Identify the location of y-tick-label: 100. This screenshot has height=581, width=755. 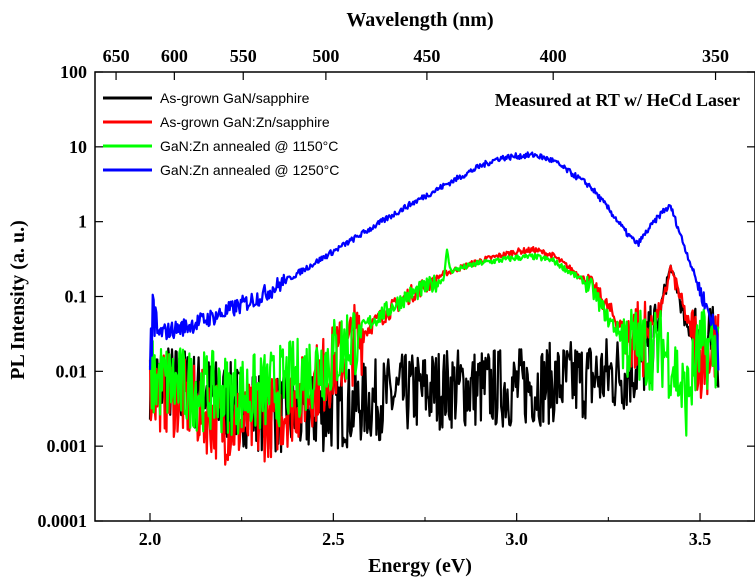
(73, 72).